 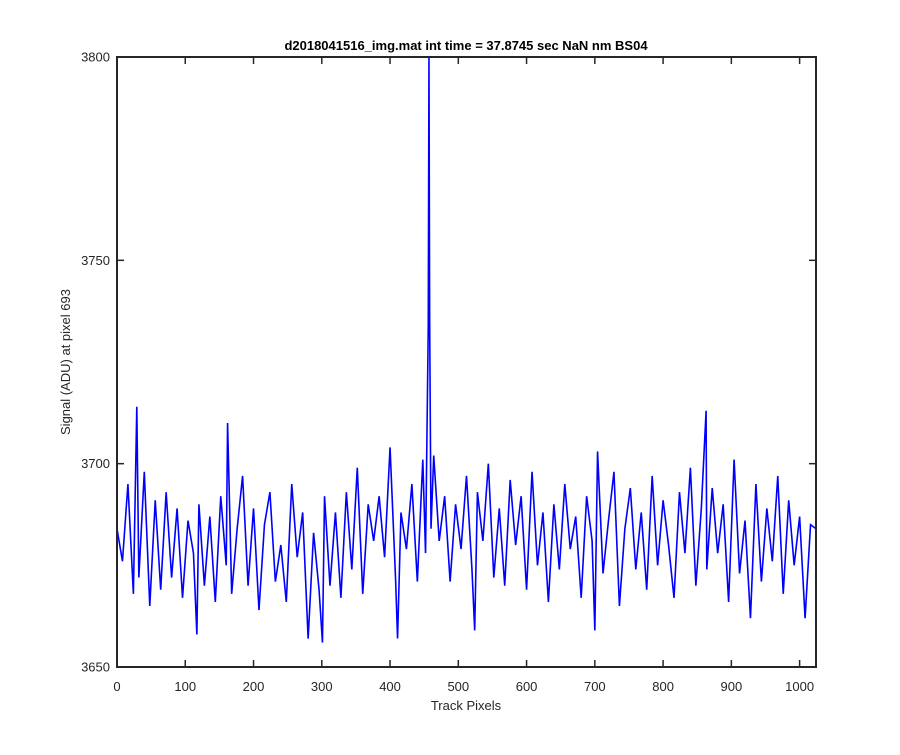 What do you see at coordinates (254, 686) in the screenshot?
I see `x-tick-label: 200` at bounding box center [254, 686].